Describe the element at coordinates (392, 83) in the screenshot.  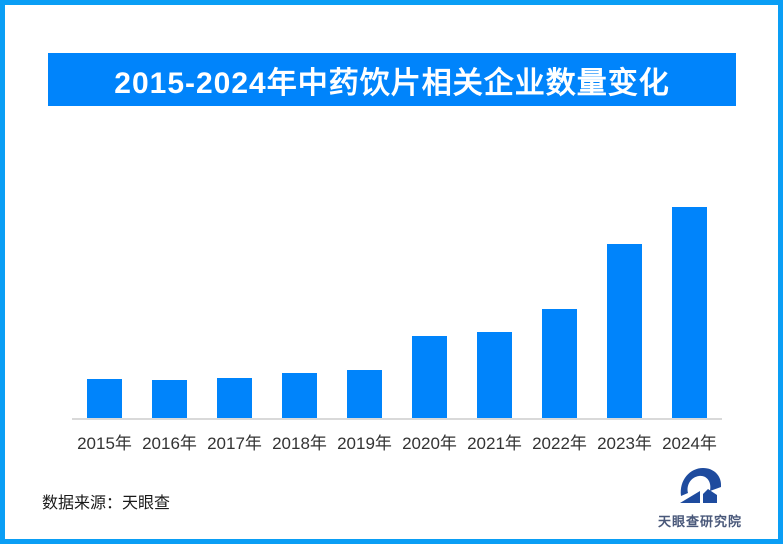
I see `chart-title: 2015-2024年中药饮片相关企业数量变化` at that location.